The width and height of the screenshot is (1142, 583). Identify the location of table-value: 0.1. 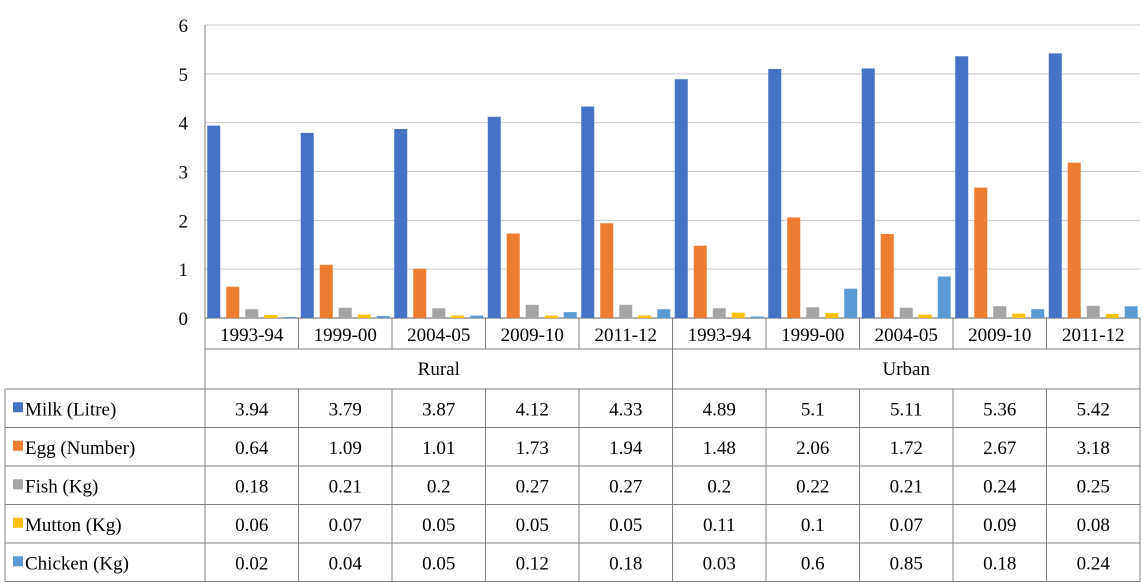
(813, 525).